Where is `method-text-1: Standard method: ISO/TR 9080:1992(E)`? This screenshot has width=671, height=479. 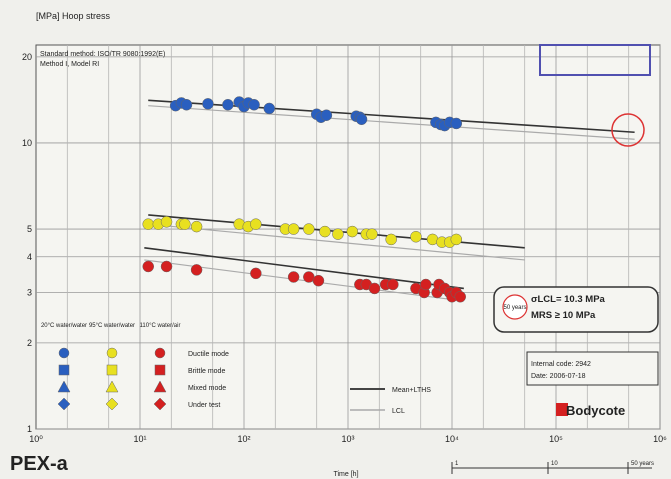
method-text-1: Standard method: ISO/TR 9080:1992(E) is located at coordinates (102, 54).